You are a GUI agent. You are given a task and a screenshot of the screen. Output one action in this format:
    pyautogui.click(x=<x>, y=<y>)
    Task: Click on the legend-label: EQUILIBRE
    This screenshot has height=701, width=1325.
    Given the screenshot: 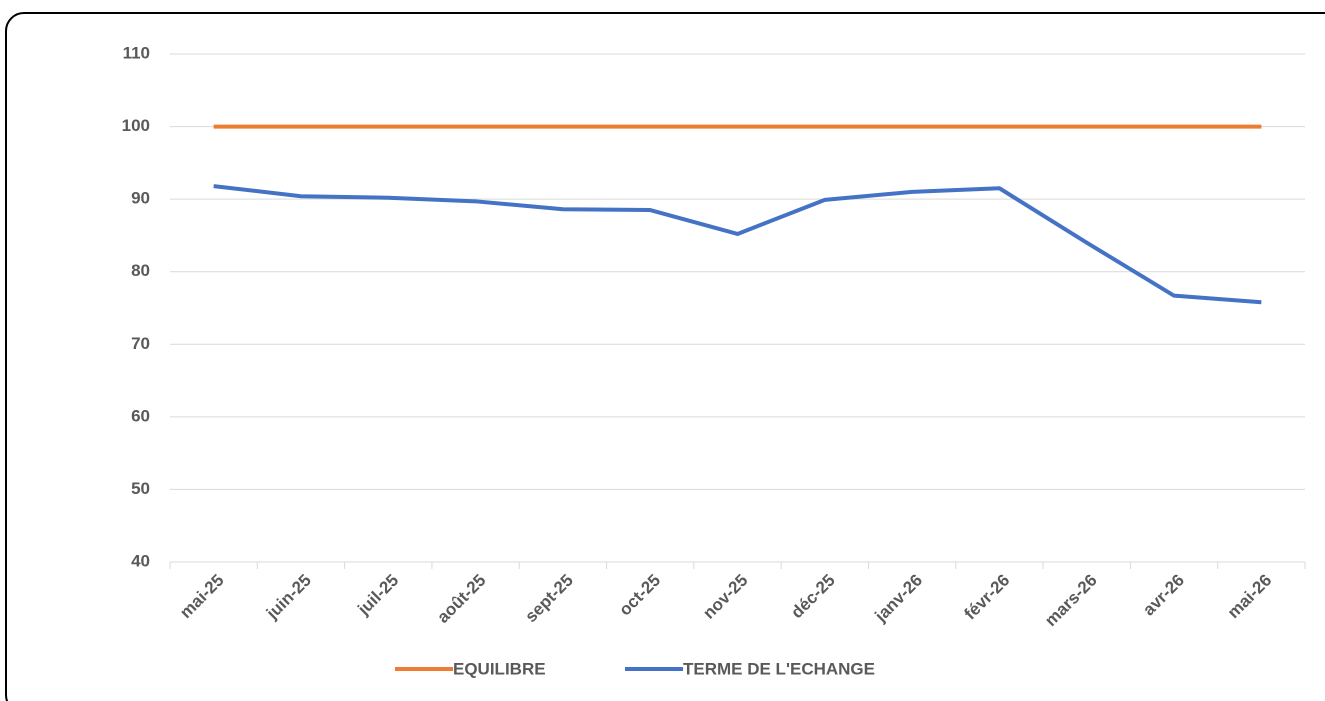 What is the action you would take?
    pyautogui.click(x=499, y=668)
    